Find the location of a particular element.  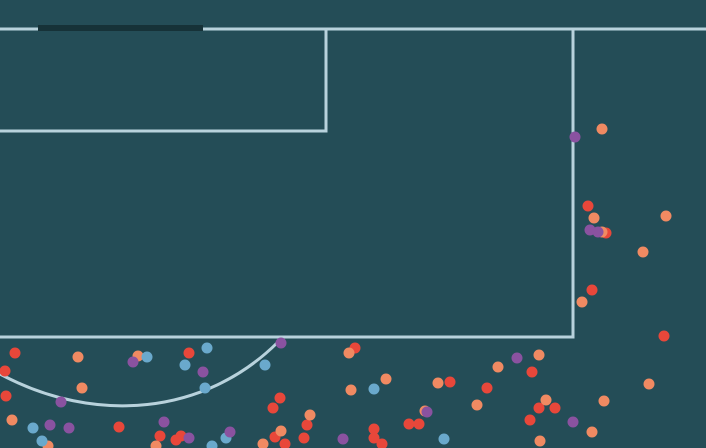

six-yard-box is located at coordinates (164, 81).